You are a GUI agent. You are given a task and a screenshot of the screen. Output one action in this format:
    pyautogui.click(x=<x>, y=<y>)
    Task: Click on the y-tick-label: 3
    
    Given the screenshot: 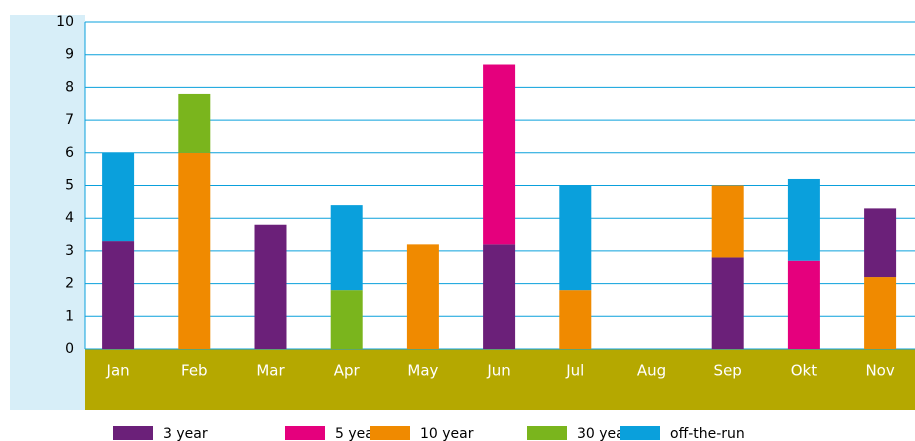 What is the action you would take?
    pyautogui.click(x=69, y=251)
    